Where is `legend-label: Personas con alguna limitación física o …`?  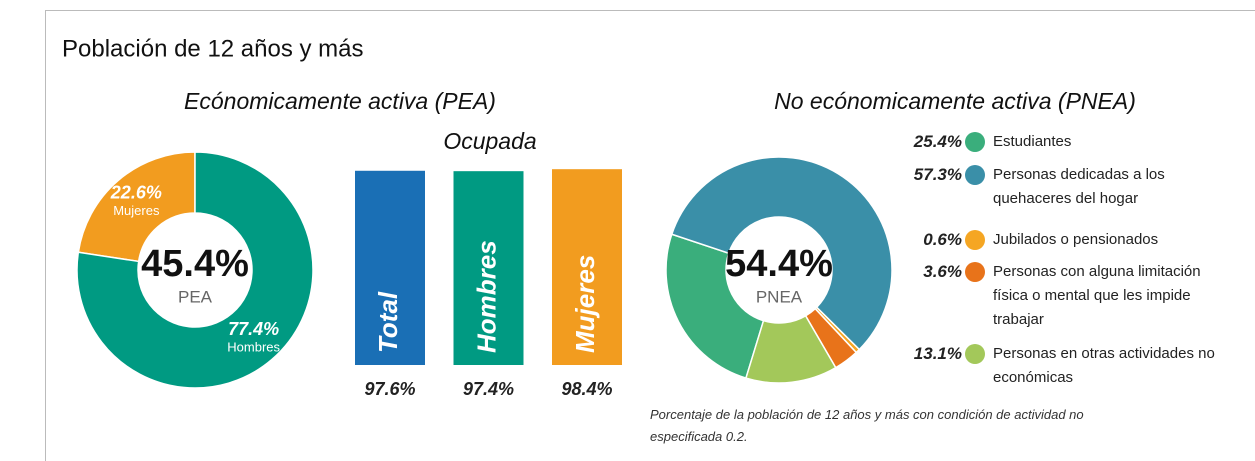
legend-label: Personas con alguna limitación física o … is located at coordinates (1097, 295).